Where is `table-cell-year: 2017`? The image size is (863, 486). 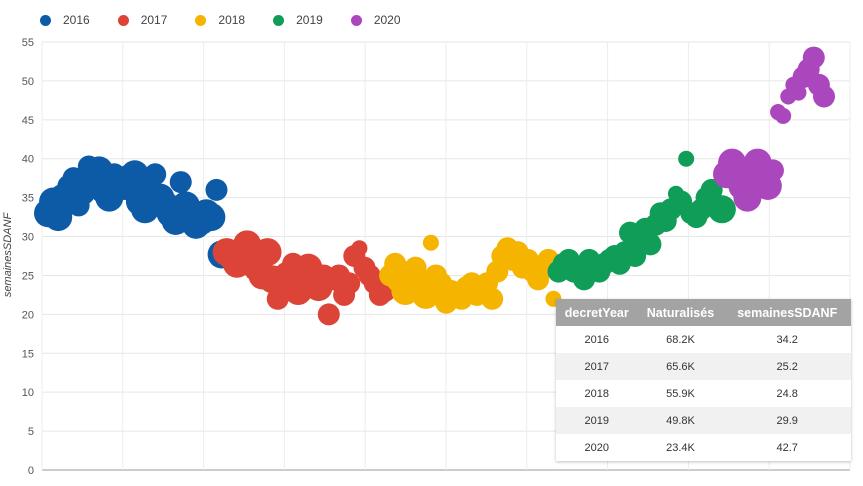 table-cell-year: 2017 is located at coordinates (597, 366).